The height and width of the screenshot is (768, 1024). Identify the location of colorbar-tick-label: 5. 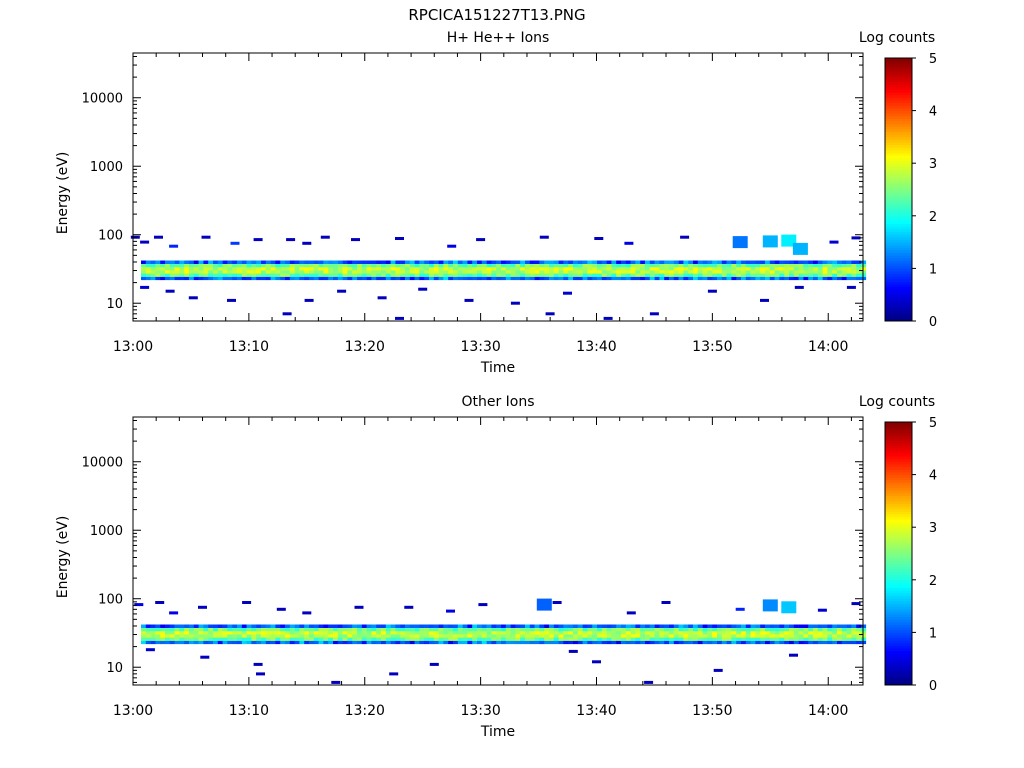
(933, 423).